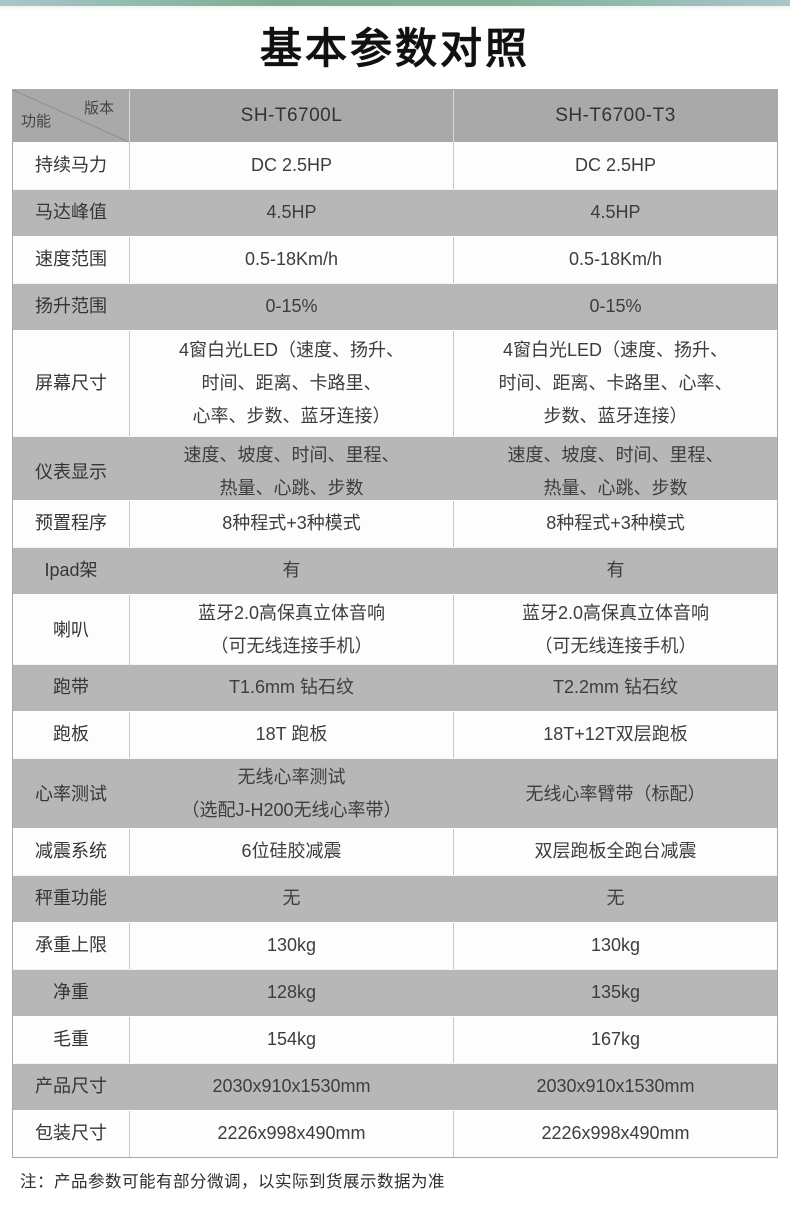 The image size is (790, 1205). I want to click on cell-model-1: T1.6mm 钻石纹, so click(291, 687).